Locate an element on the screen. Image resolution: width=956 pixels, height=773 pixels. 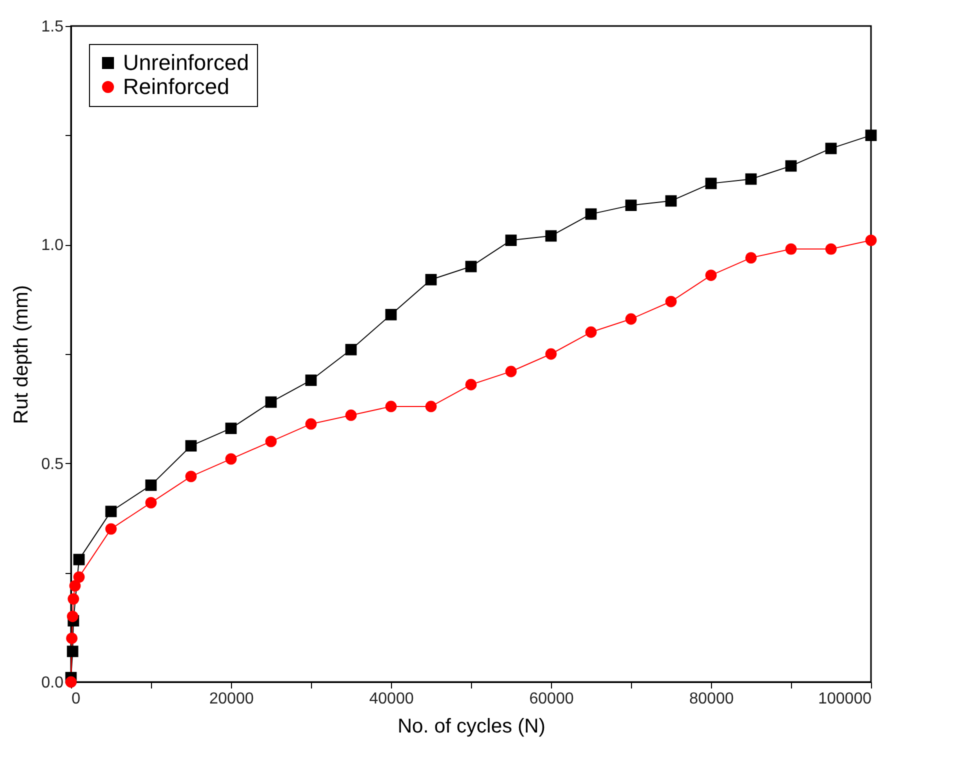
x-axis-title: No. of cycles (N) is located at coordinates (472, 727).